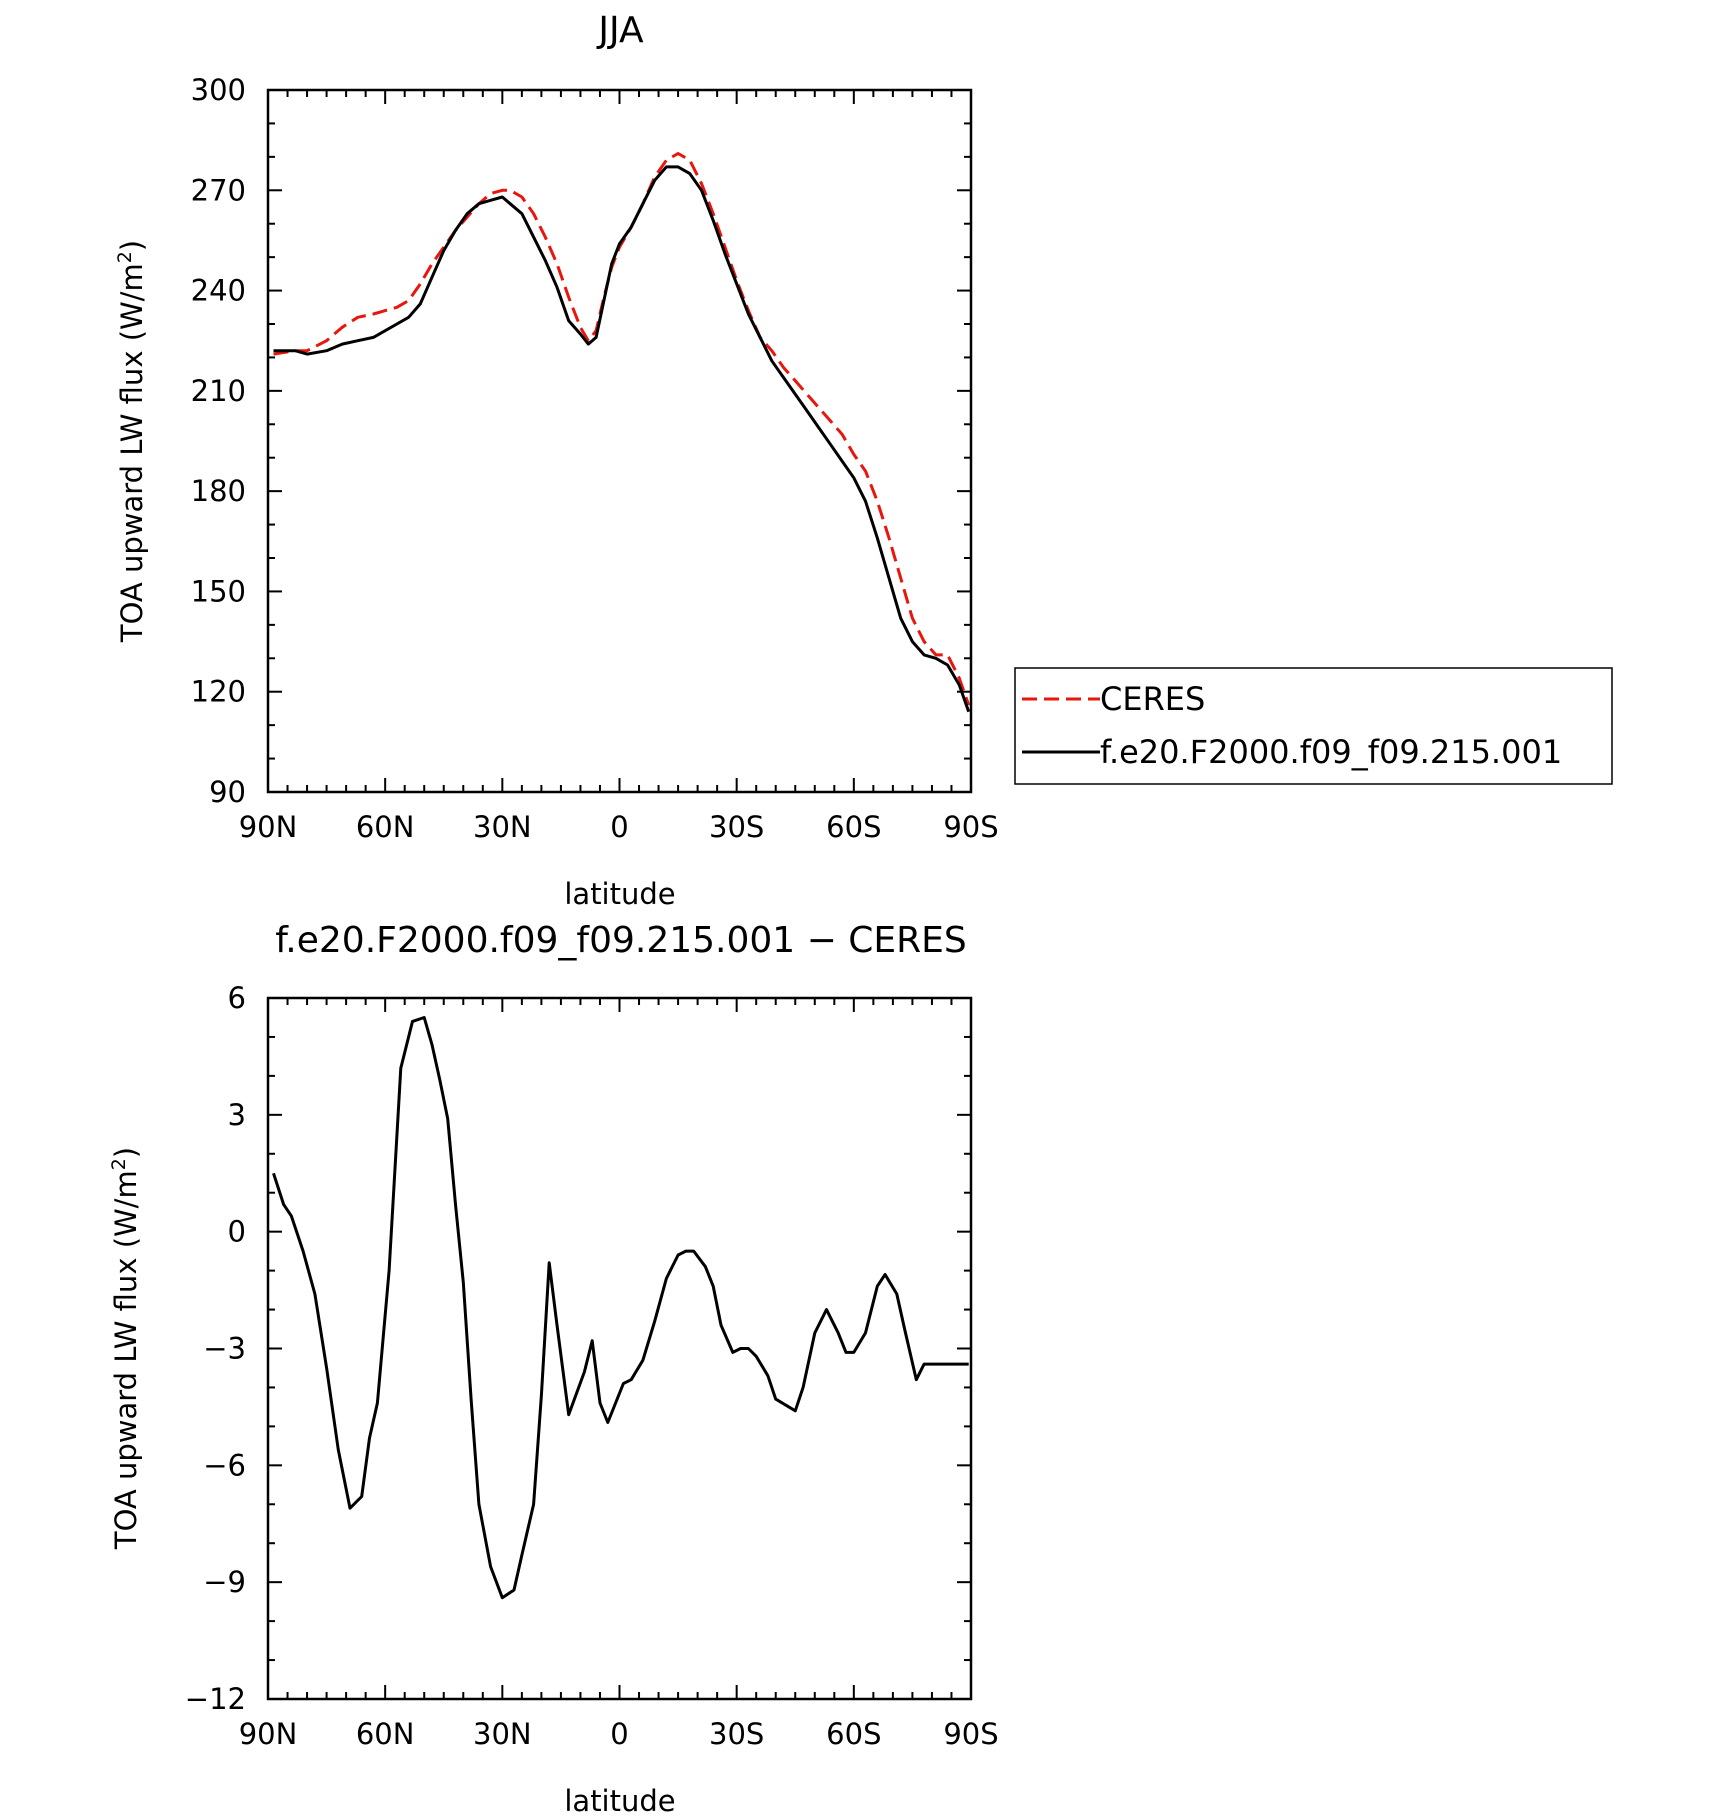  Describe the element at coordinates (218, 692) in the screenshot. I see `top-y-tick-label: 120` at that location.